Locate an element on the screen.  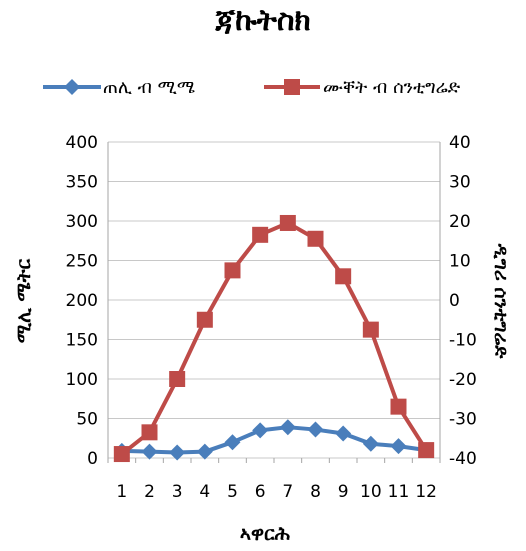
legend-label-temperature: ሙቐት ብ ሰንቲግሬድ is located at coordinates (392, 87).